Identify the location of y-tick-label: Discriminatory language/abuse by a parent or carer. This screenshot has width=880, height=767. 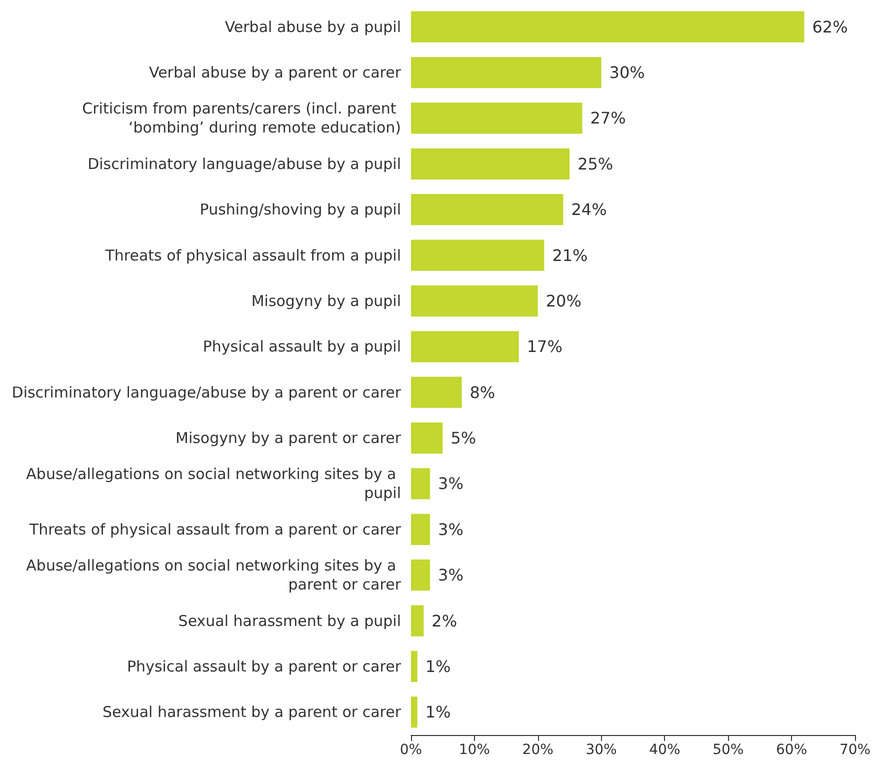
(207, 392).